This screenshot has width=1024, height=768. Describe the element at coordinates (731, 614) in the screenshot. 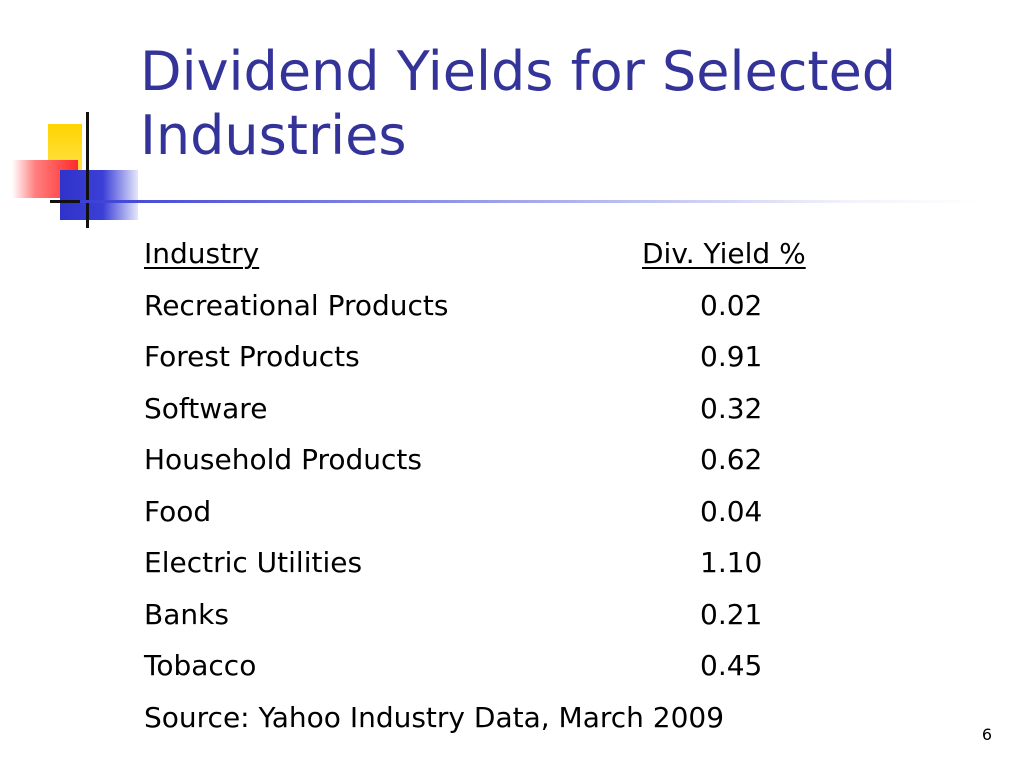

I see `dividend-yield: 0.21` at that location.